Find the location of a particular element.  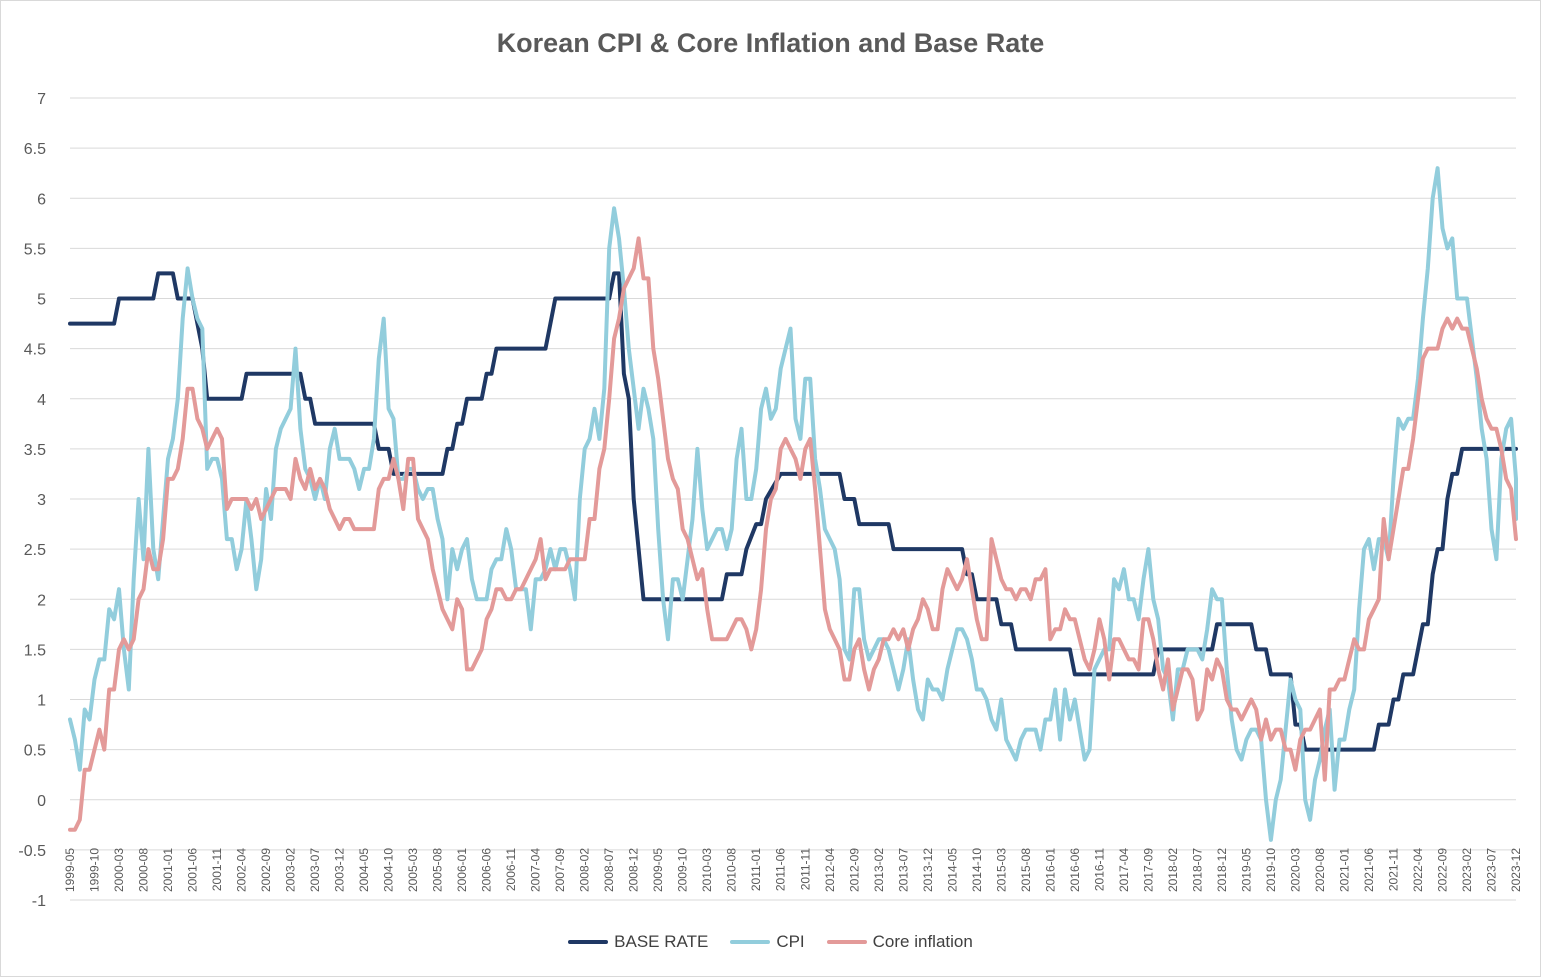

x-tick-label: 2016-11 is located at coordinates (1099, 869).